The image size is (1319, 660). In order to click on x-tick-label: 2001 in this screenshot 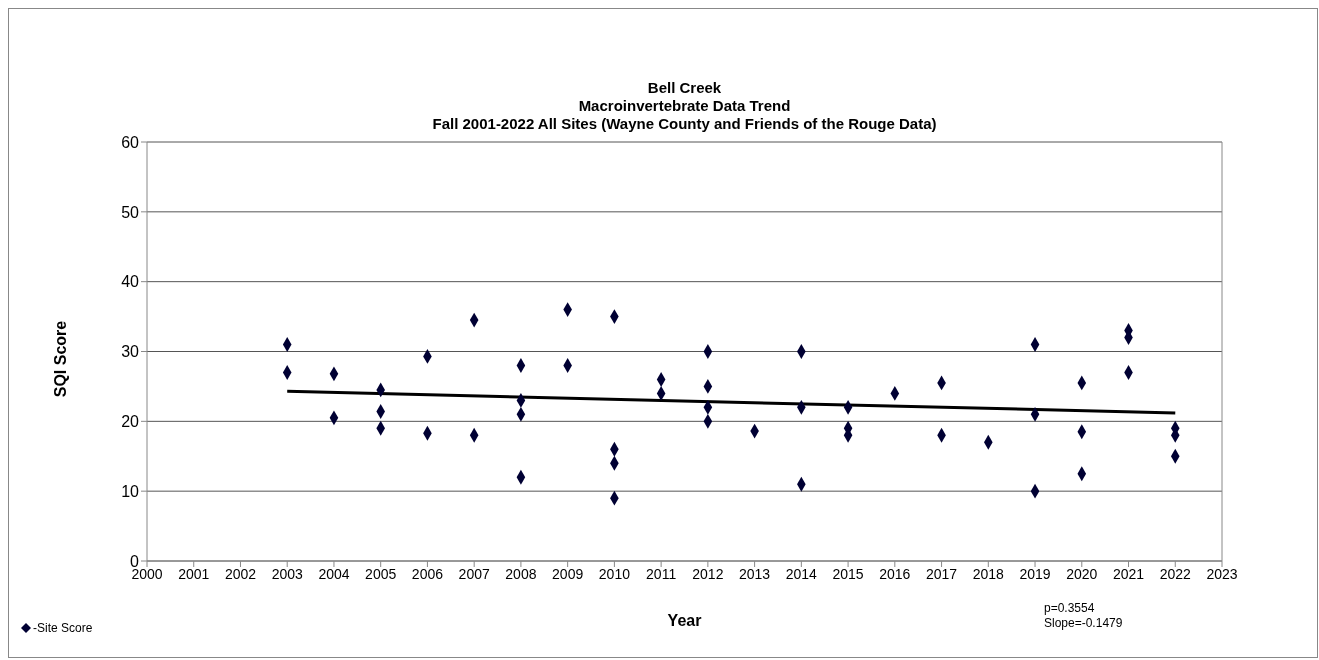, I will do `click(194, 573)`.